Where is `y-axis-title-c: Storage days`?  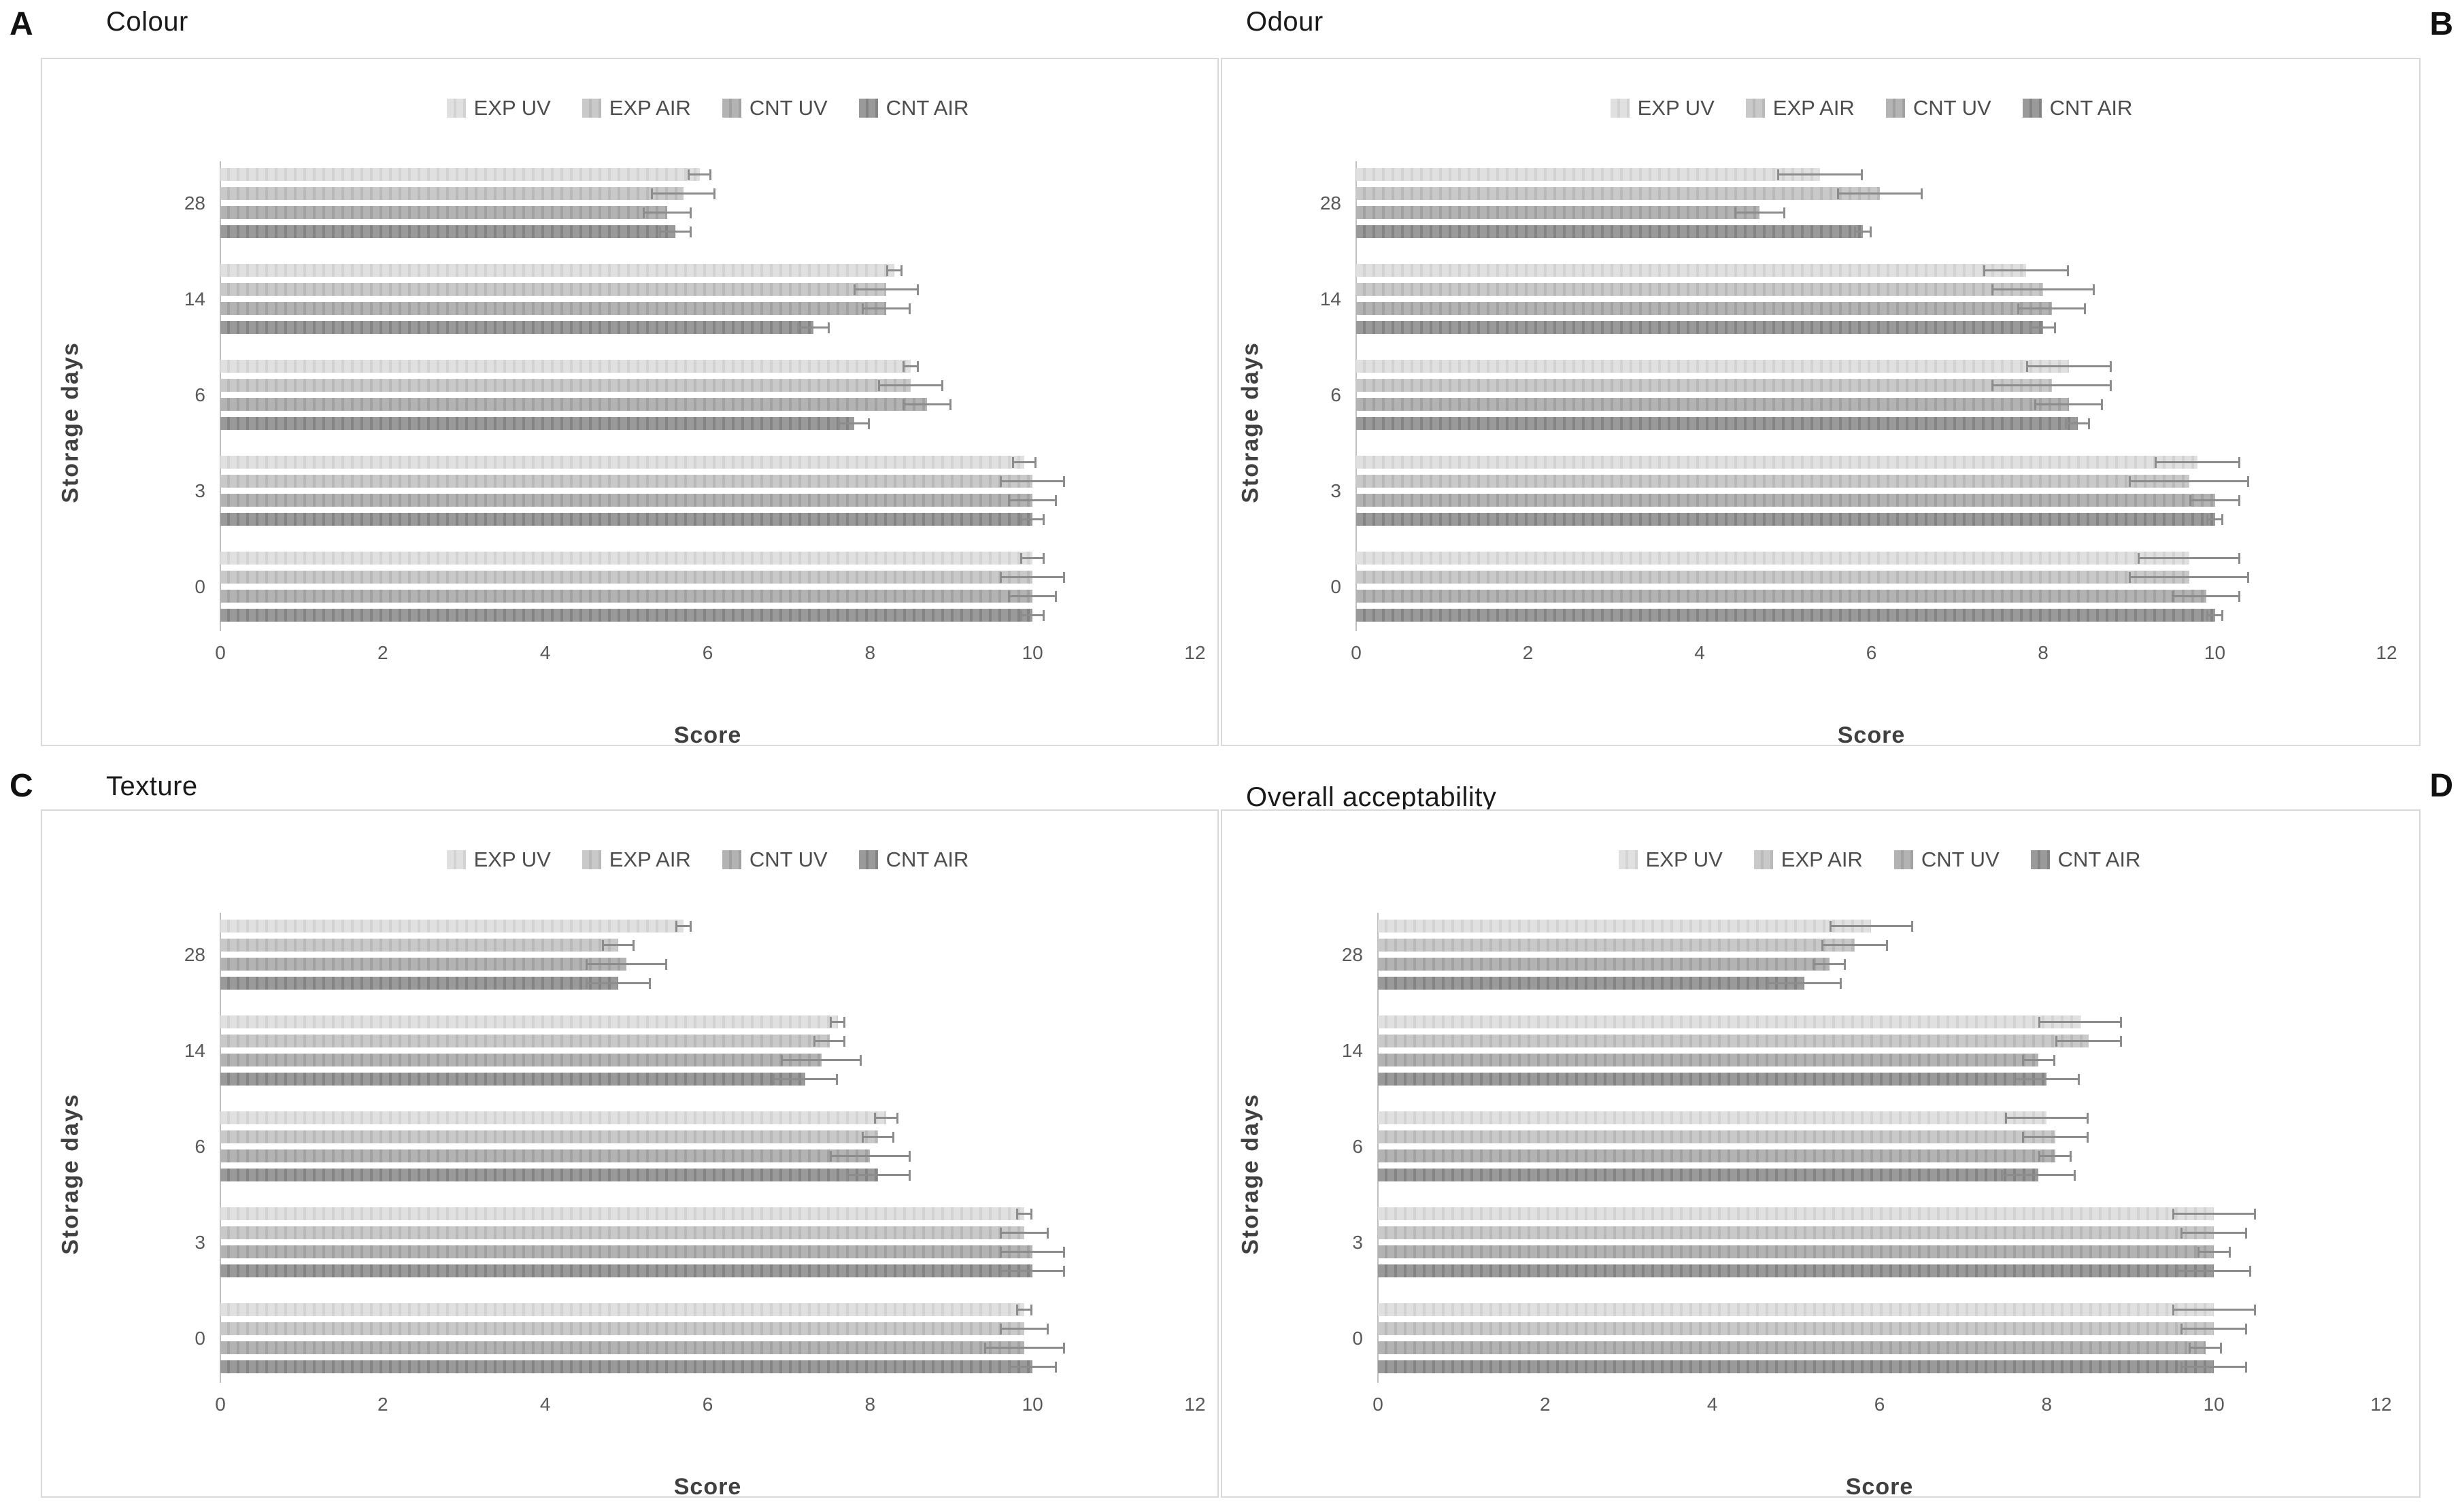
y-axis-title-c: Storage days is located at coordinates (70, 1173).